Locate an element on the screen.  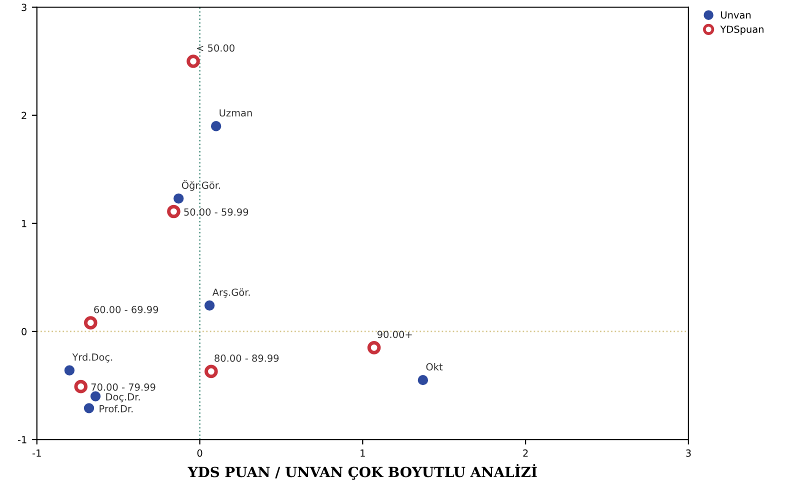
x-tick-label: 2 is located at coordinates (525, 453).